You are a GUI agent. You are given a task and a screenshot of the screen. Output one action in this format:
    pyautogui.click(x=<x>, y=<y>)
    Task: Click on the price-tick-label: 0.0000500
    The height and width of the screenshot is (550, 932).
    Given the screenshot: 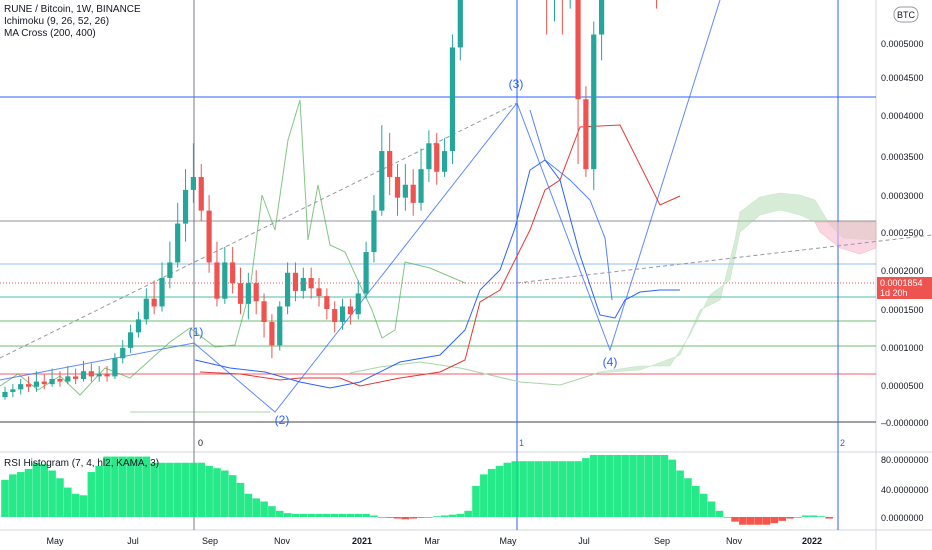 What is the action you would take?
    pyautogui.click(x=902, y=386)
    